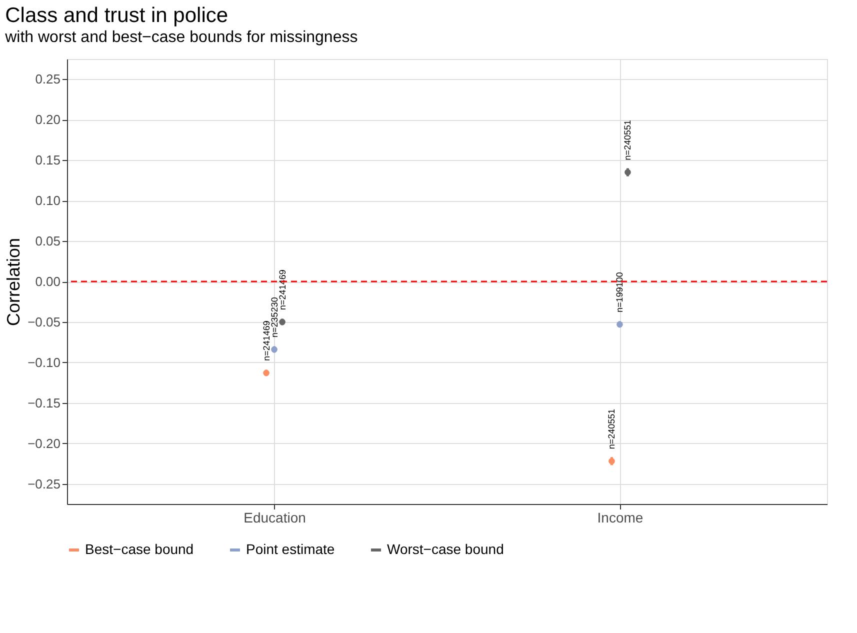  I want to click on chart-subtitle: with worst and best−case bounds for missingness, so click(181, 37).